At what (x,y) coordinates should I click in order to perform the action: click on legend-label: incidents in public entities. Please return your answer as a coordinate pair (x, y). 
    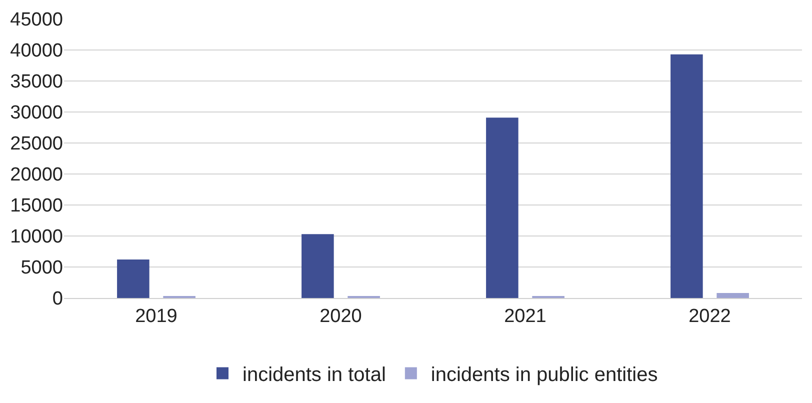
    Looking at the image, I should click on (544, 375).